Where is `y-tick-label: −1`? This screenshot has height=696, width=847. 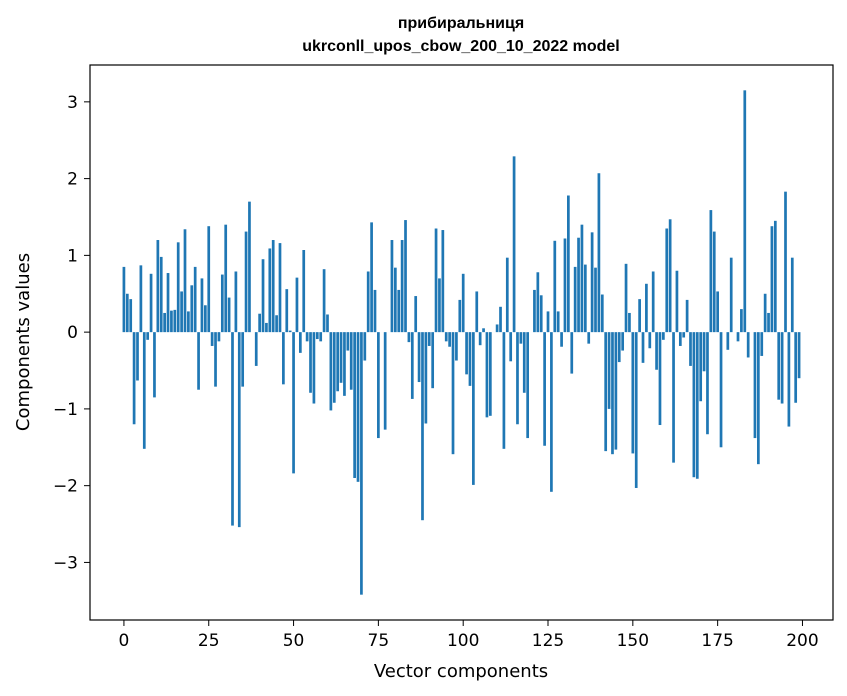 y-tick-label: −1 is located at coordinates (65, 410).